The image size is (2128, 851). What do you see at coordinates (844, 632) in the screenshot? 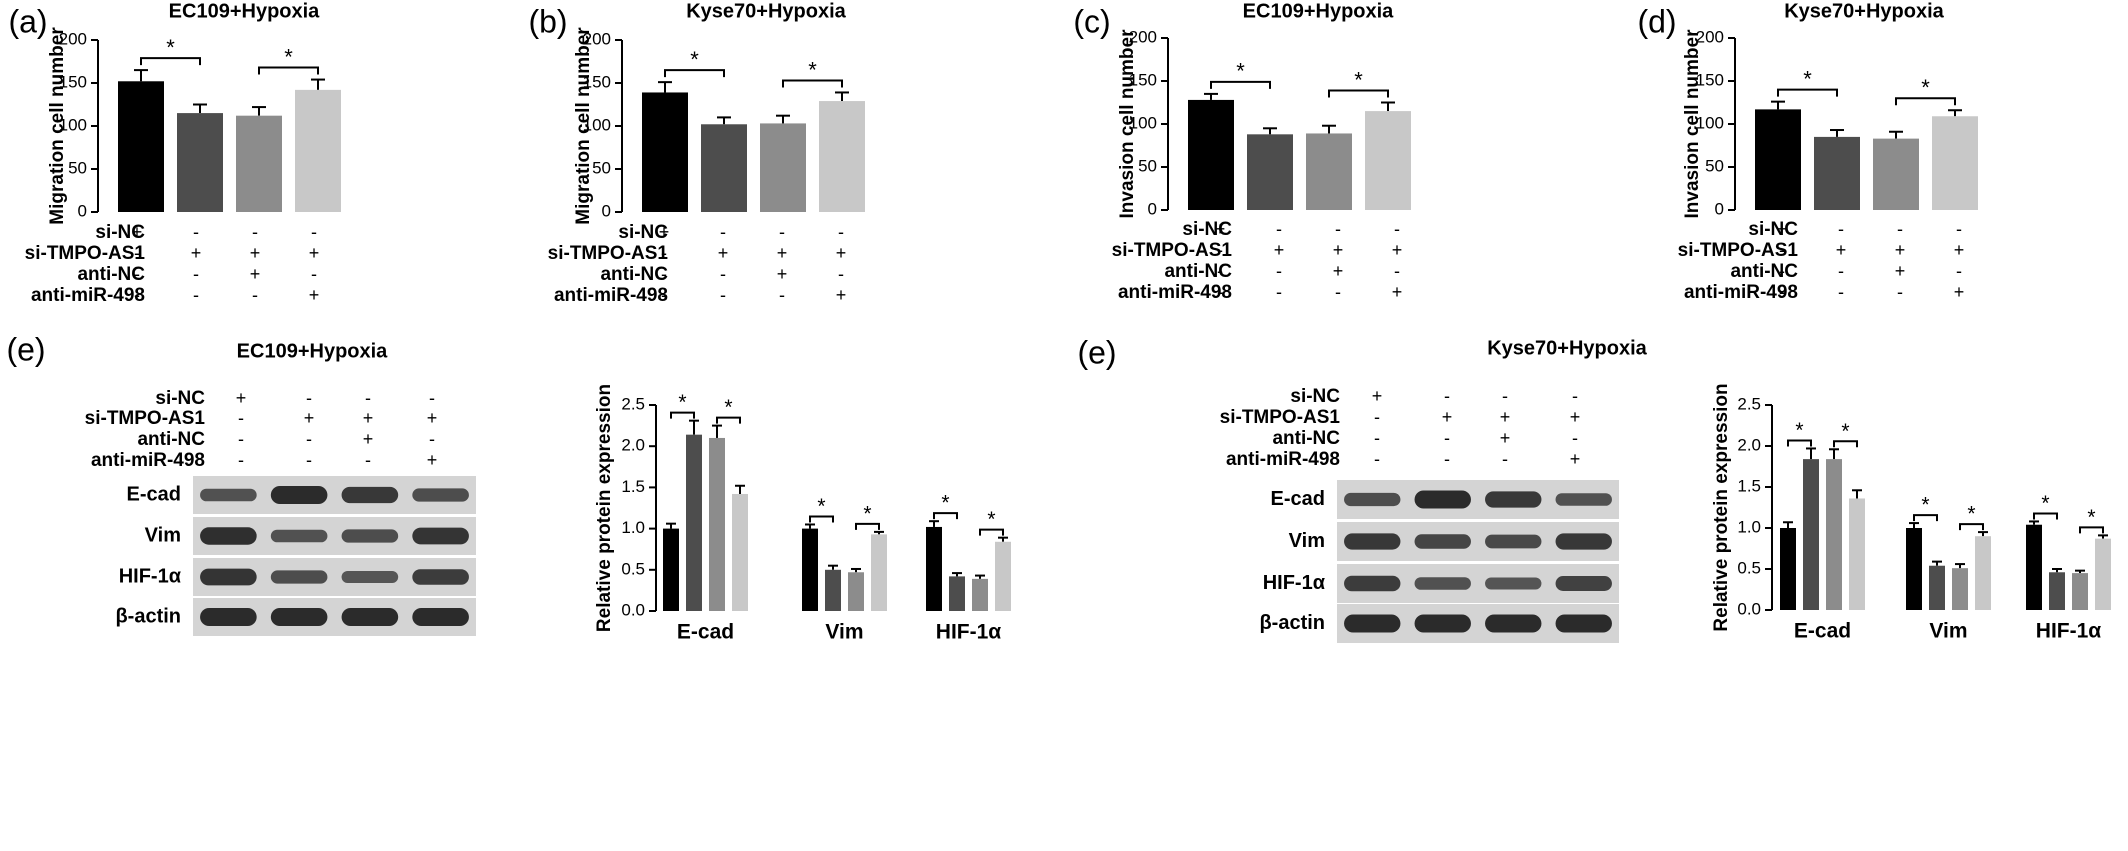
I see `x-tick-label: Vim` at bounding box center [844, 632].